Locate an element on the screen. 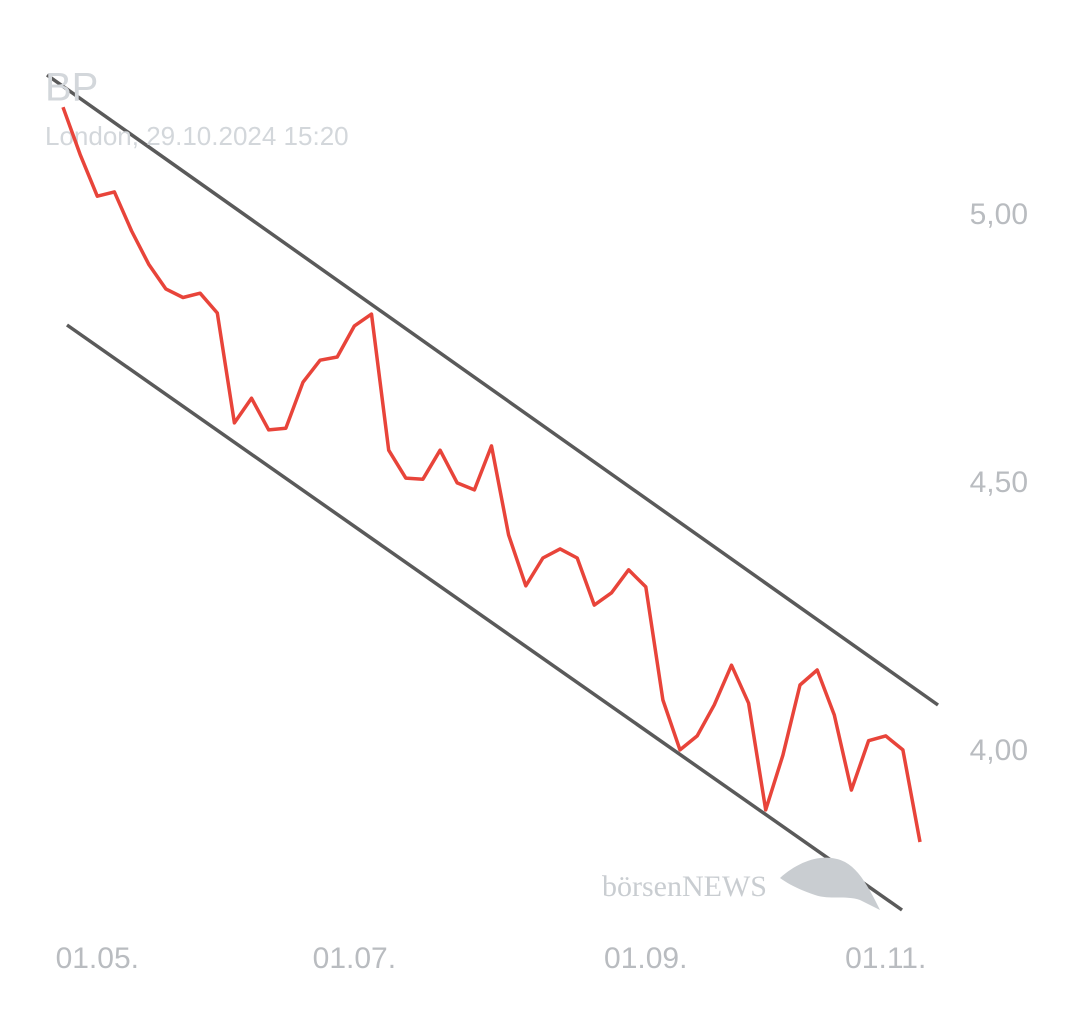 Image resolution: width=1080 pixels, height=1013 pixels. x-tick-label: 01.07. is located at coordinates (354, 958).